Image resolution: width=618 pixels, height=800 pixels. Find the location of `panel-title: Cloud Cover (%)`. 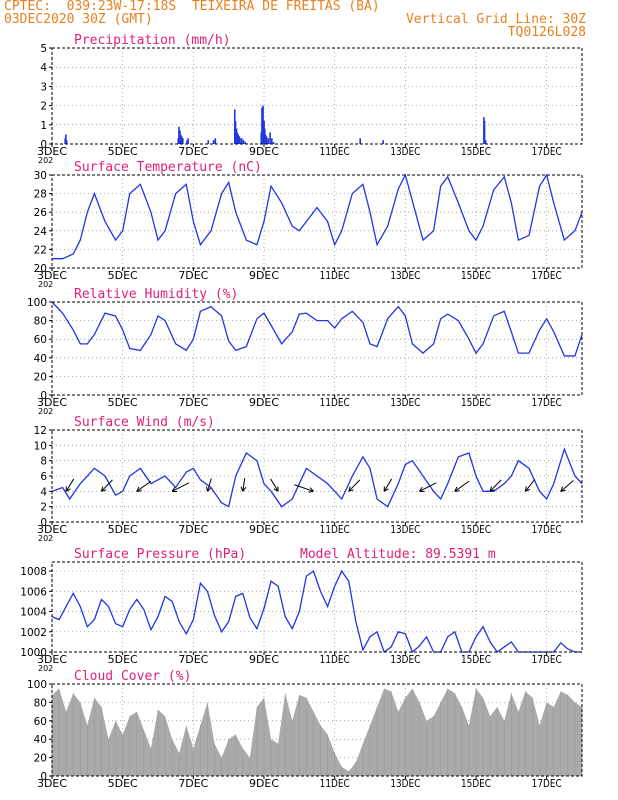

panel-title: Cloud Cover (%) is located at coordinates (132, 676).